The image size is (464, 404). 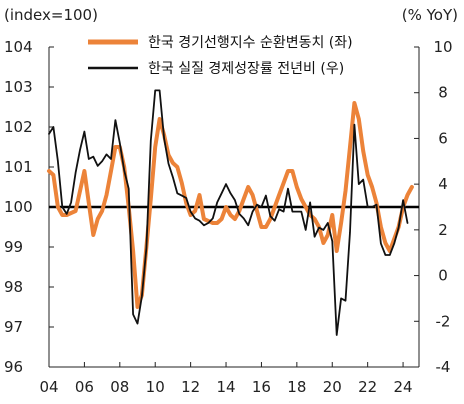 What do you see at coordinates (18, 127) in the screenshot?
I see `left-y-tick-label: 102` at bounding box center [18, 127].